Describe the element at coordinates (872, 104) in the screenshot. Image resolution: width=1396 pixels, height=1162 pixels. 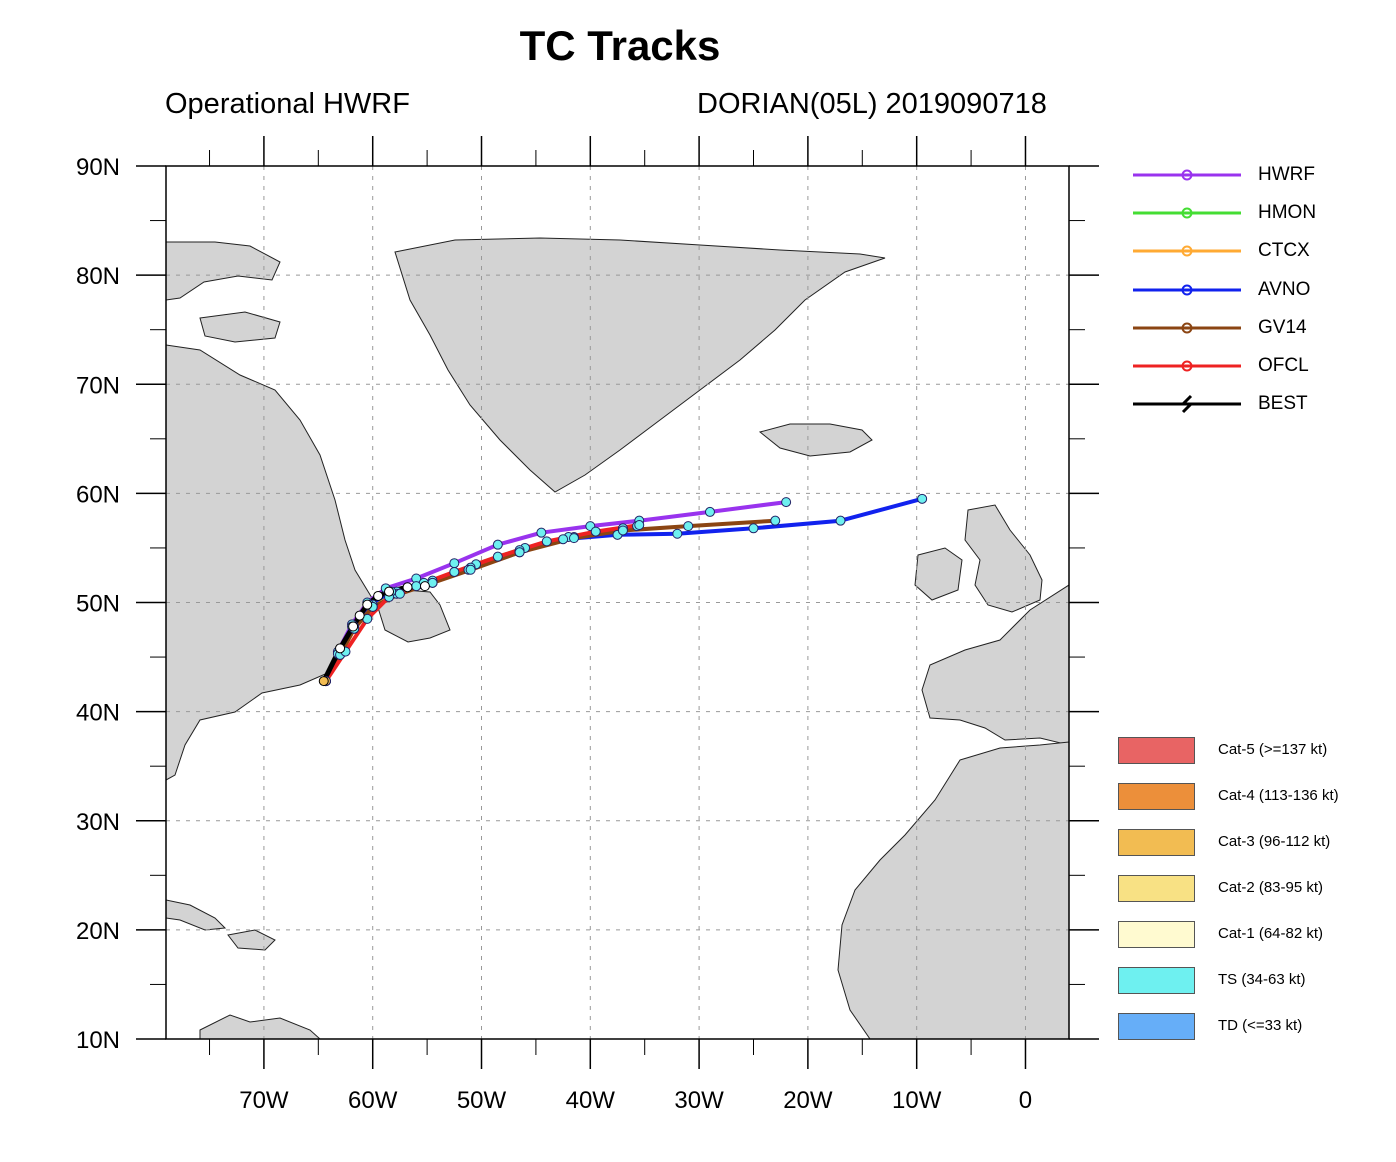
I see `storm-subtitle: DORIAN(05L) 2019090718` at that location.